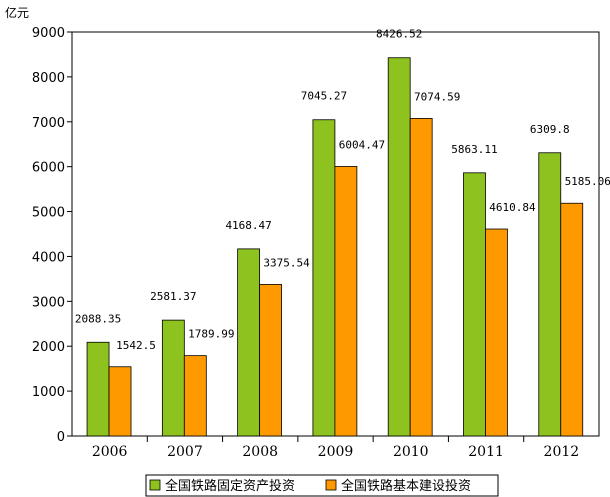 The image size is (610, 497). What do you see at coordinates (195, 396) in the screenshot?
I see `bar-series-2-2007` at bounding box center [195, 396].